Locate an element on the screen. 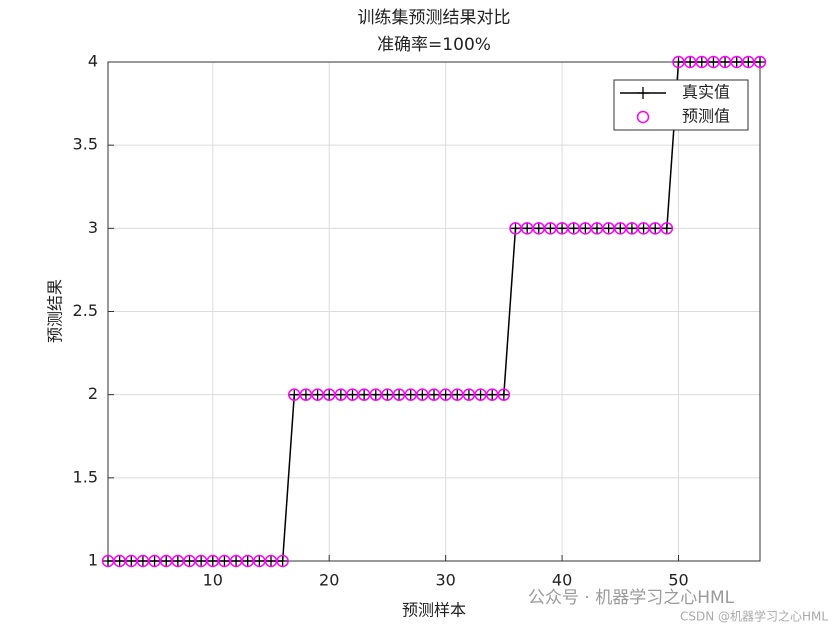 This screenshot has height=630, width=840. y-tick-label: 2.5 is located at coordinates (85, 310).